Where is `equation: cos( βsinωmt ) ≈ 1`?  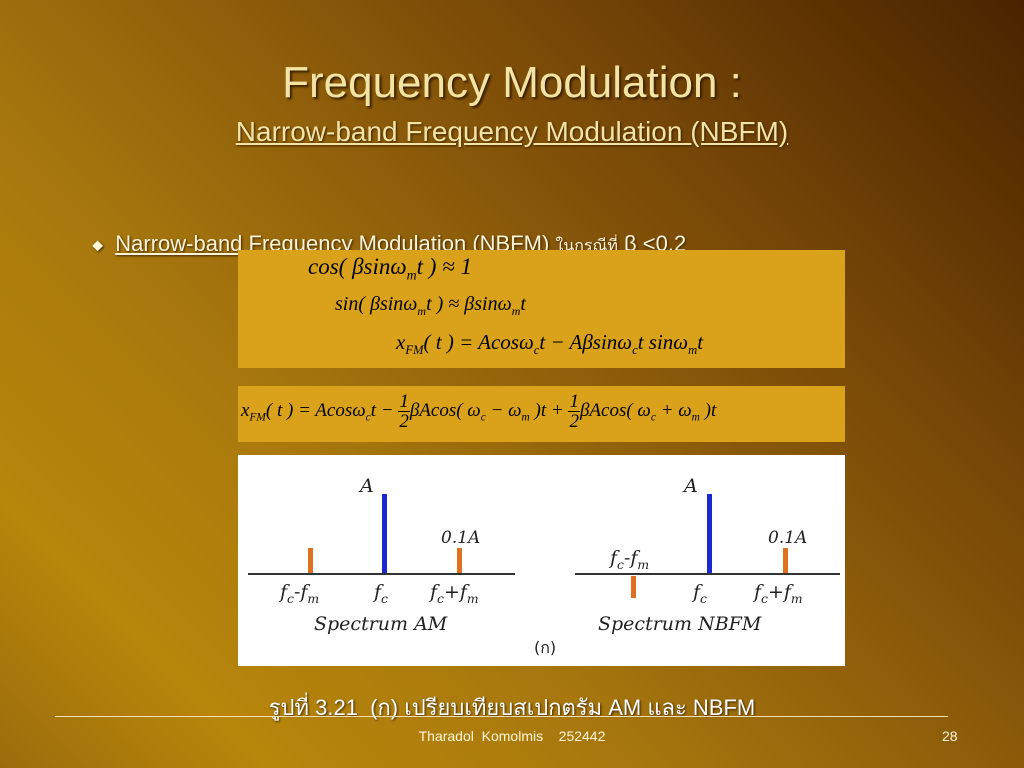 equation: cos( βsinωmt ) ≈ 1 is located at coordinates (390, 269).